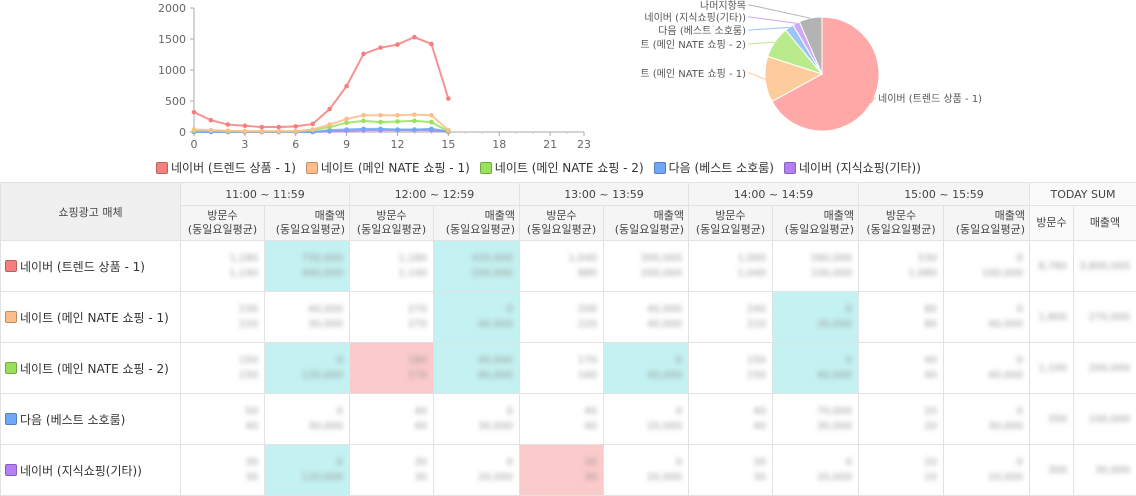 The width and height of the screenshot is (1136, 496). What do you see at coordinates (307, 223) in the screenshot?
I see `sales-avg-header: 매출액(동일요일평균)` at bounding box center [307, 223].